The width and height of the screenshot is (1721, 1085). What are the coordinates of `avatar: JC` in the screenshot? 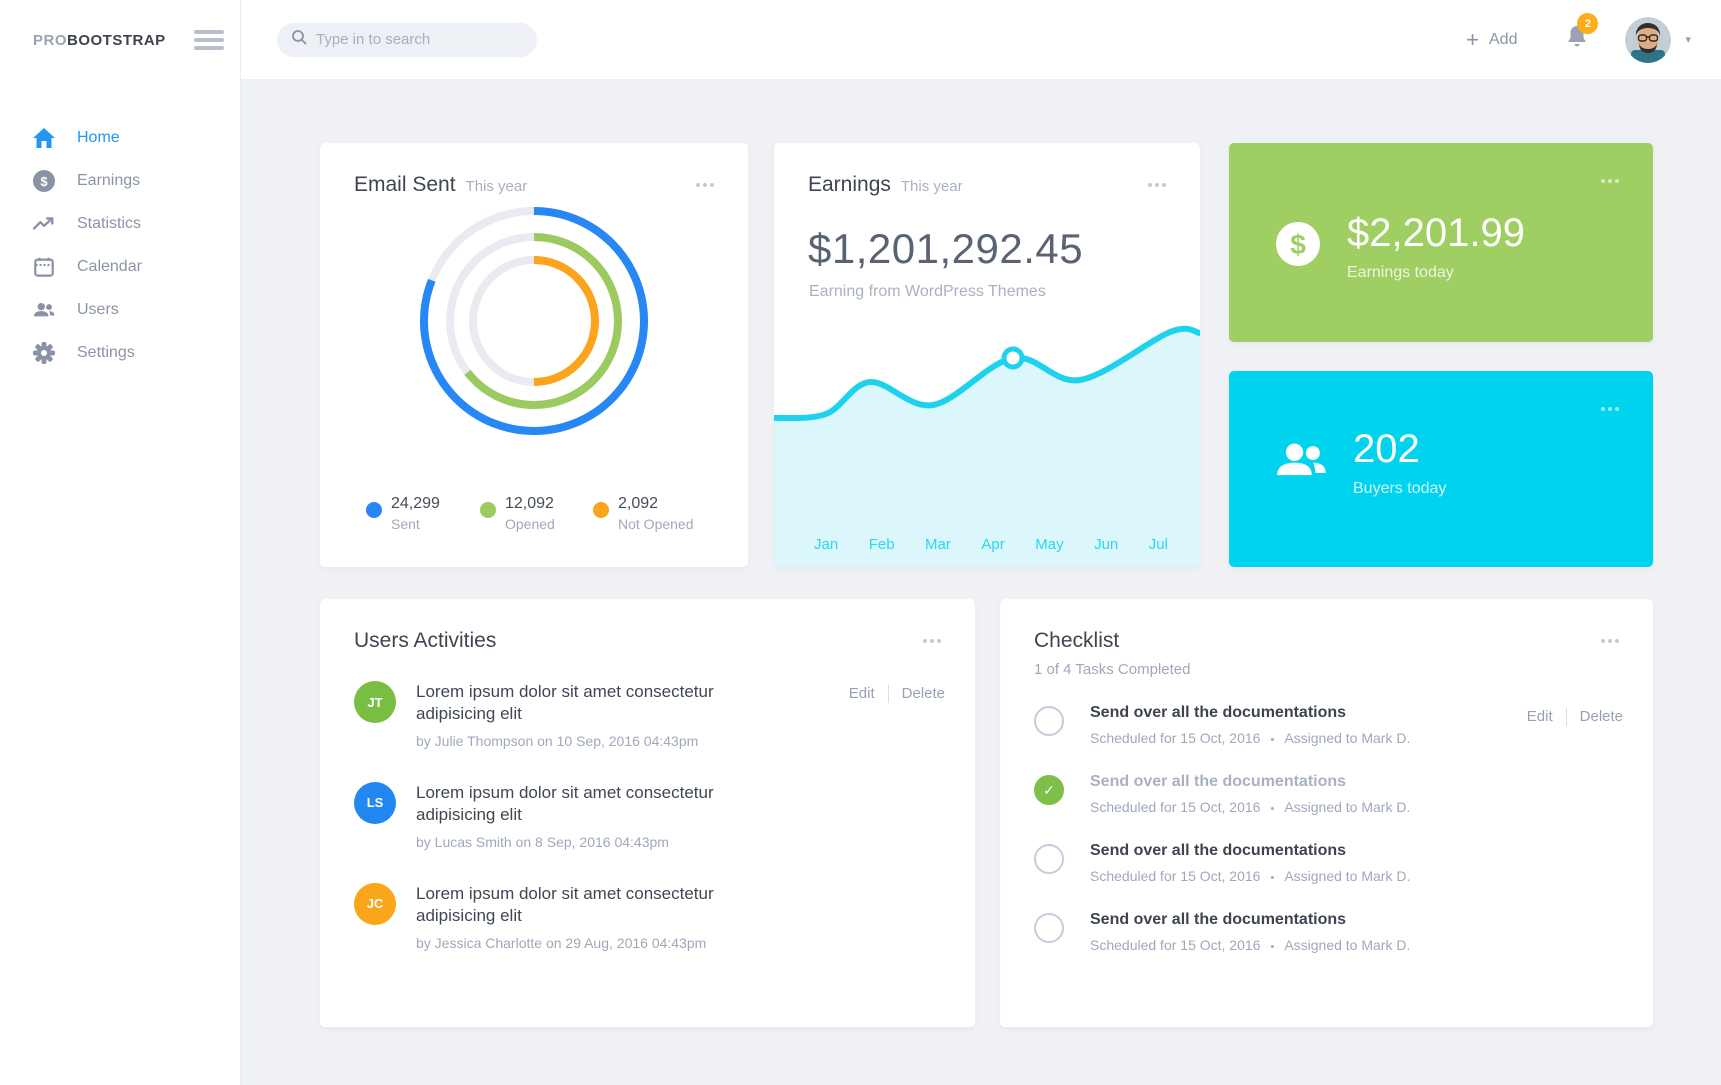 It's located at (375, 903).